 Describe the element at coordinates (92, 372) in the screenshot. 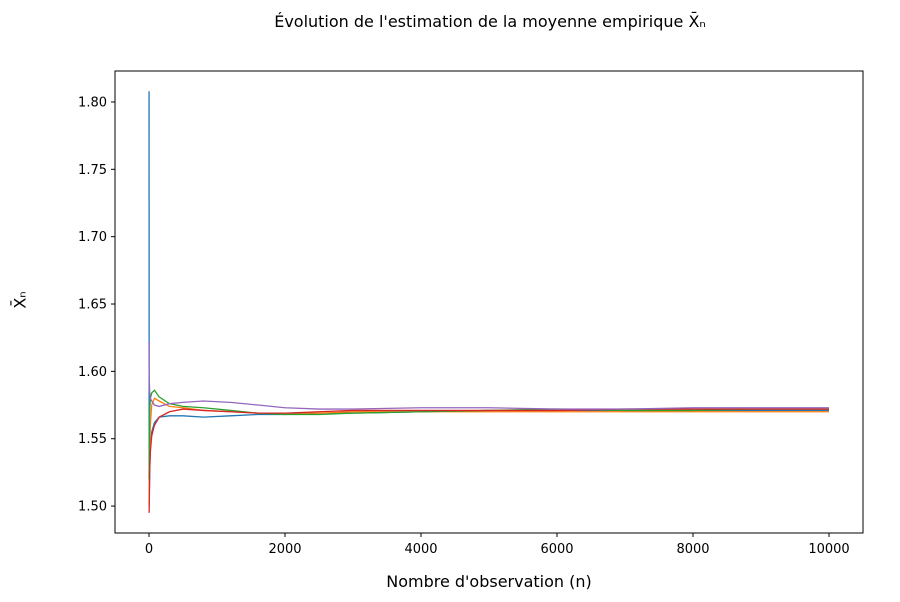

I see `y-tick-label: 1.60` at that location.